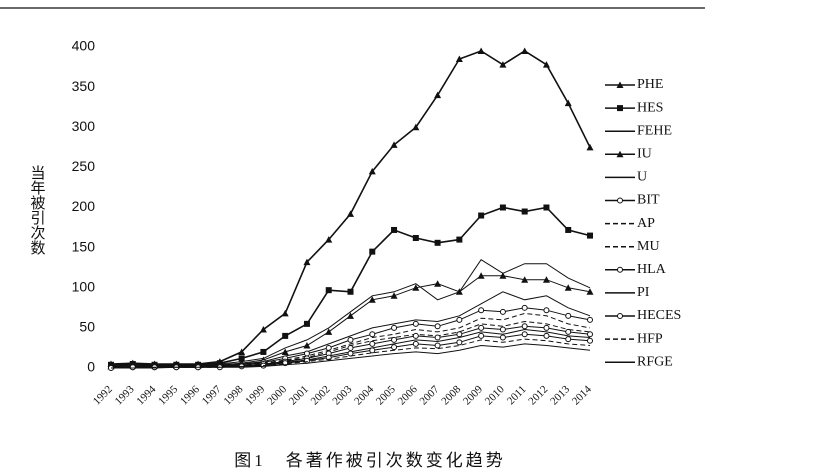 Image resolution: width=823 pixels, height=476 pixels. What do you see at coordinates (473, 395) in the screenshot?
I see `x-tick-label: 2009` at bounding box center [473, 395].